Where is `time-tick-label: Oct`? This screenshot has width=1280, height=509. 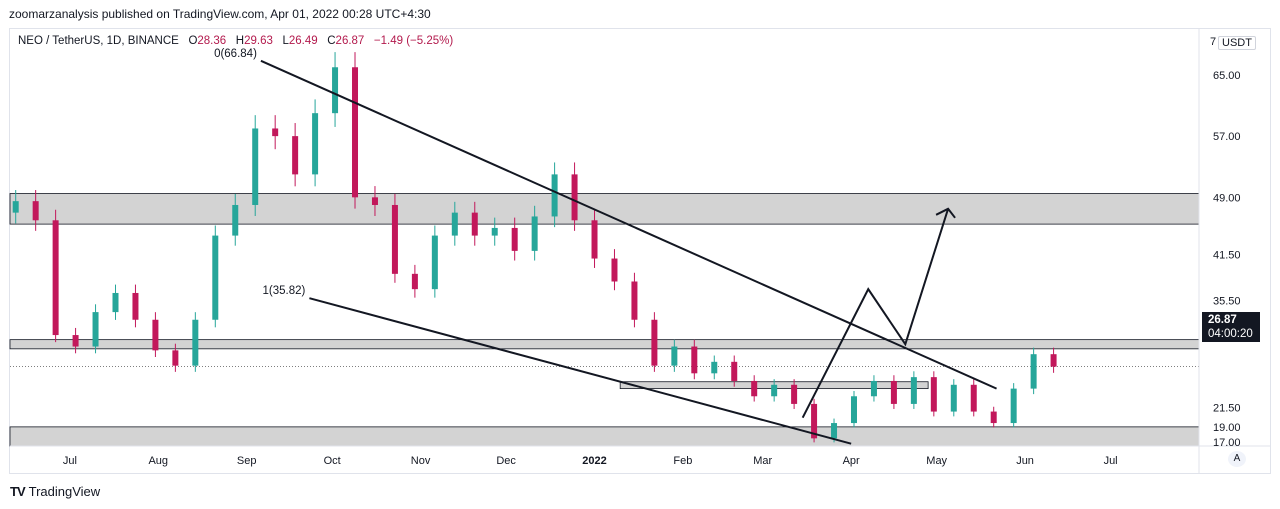 time-tick-label: Oct is located at coordinates (332, 461).